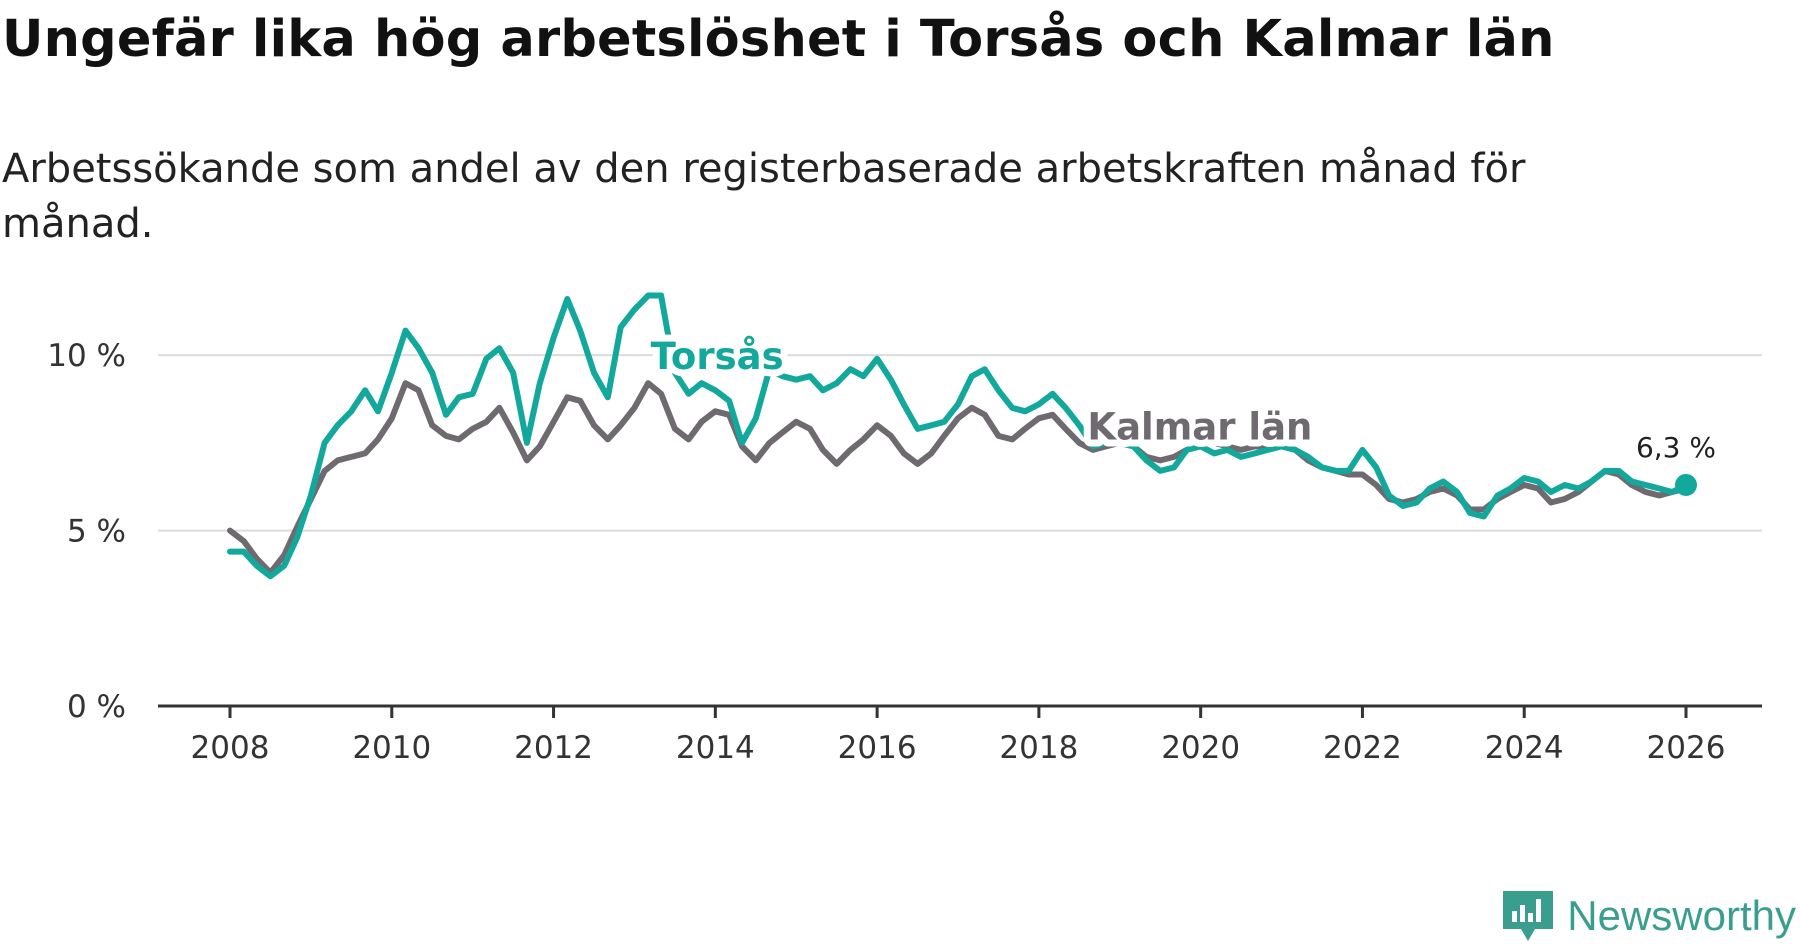  I want to click on x-tick-label: 2008, so click(230, 748).